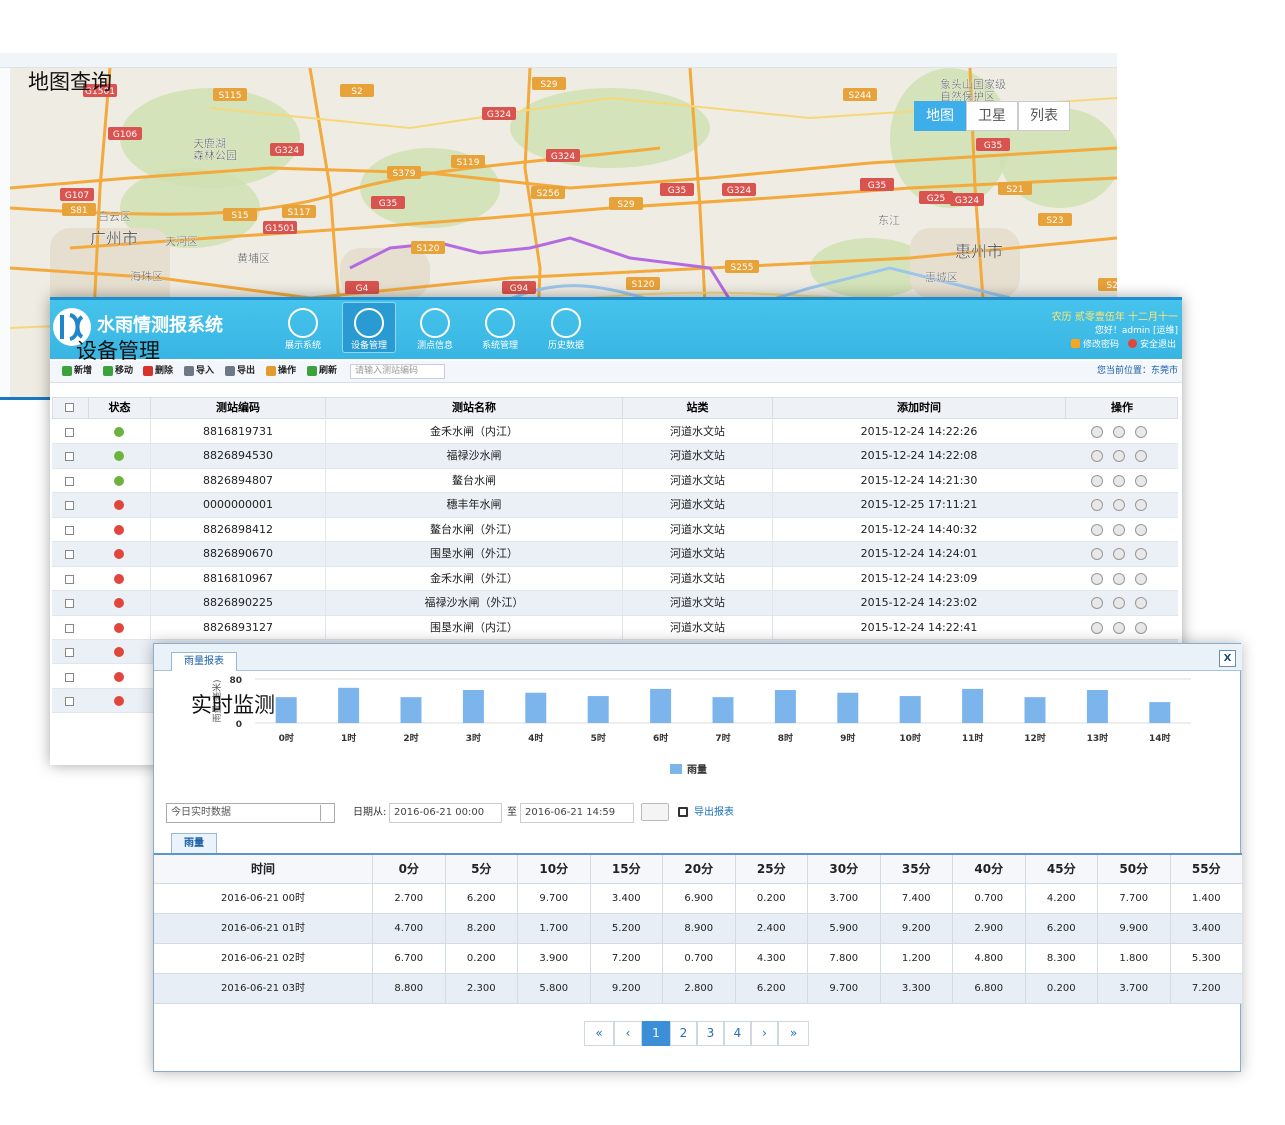 The height and width of the screenshot is (1125, 1285). What do you see at coordinates (1101, 345) in the screenshot?
I see `change-password: 修改密码` at bounding box center [1101, 345].